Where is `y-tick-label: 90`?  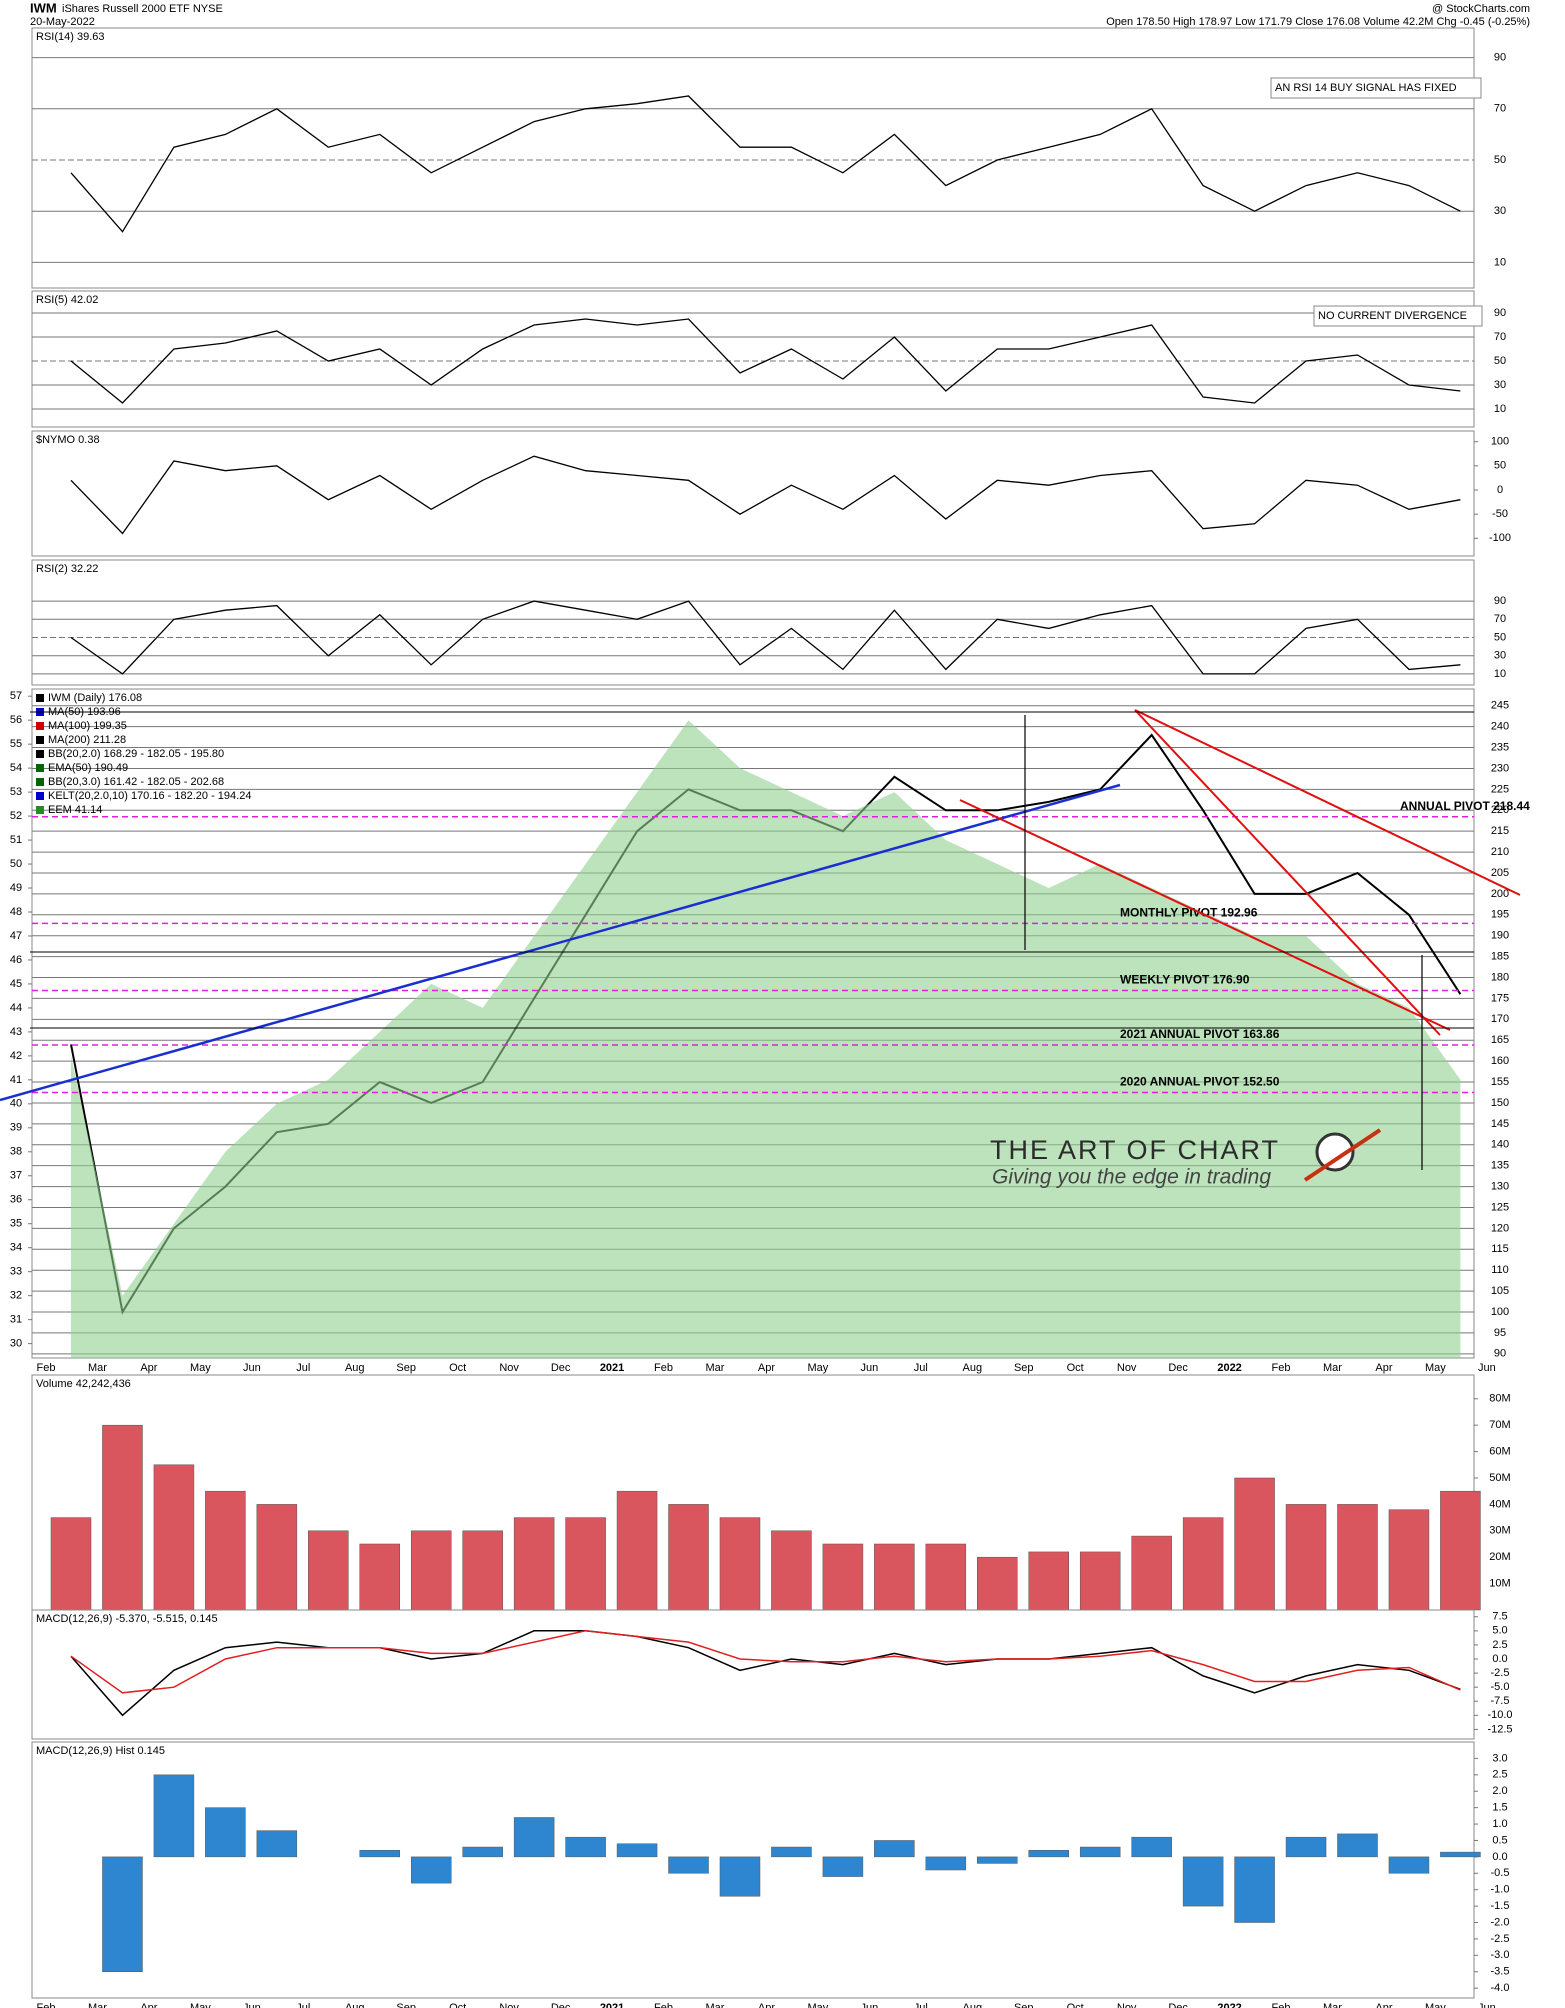
y-tick-label: 90 is located at coordinates (1500, 601).